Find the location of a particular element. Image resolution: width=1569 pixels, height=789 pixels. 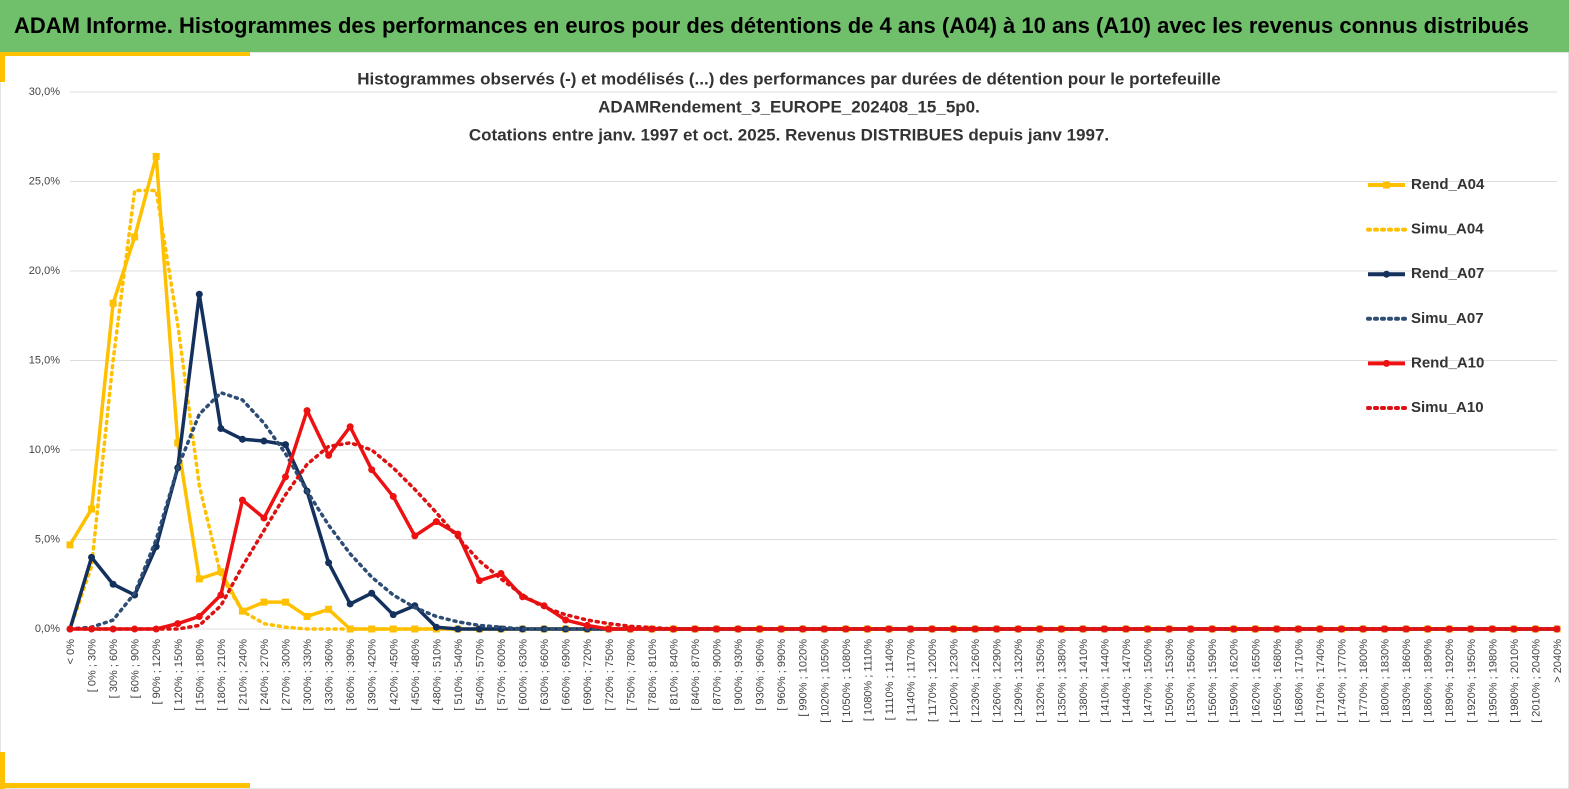

x-tick-label: < 0% is located at coordinates (71, 652).